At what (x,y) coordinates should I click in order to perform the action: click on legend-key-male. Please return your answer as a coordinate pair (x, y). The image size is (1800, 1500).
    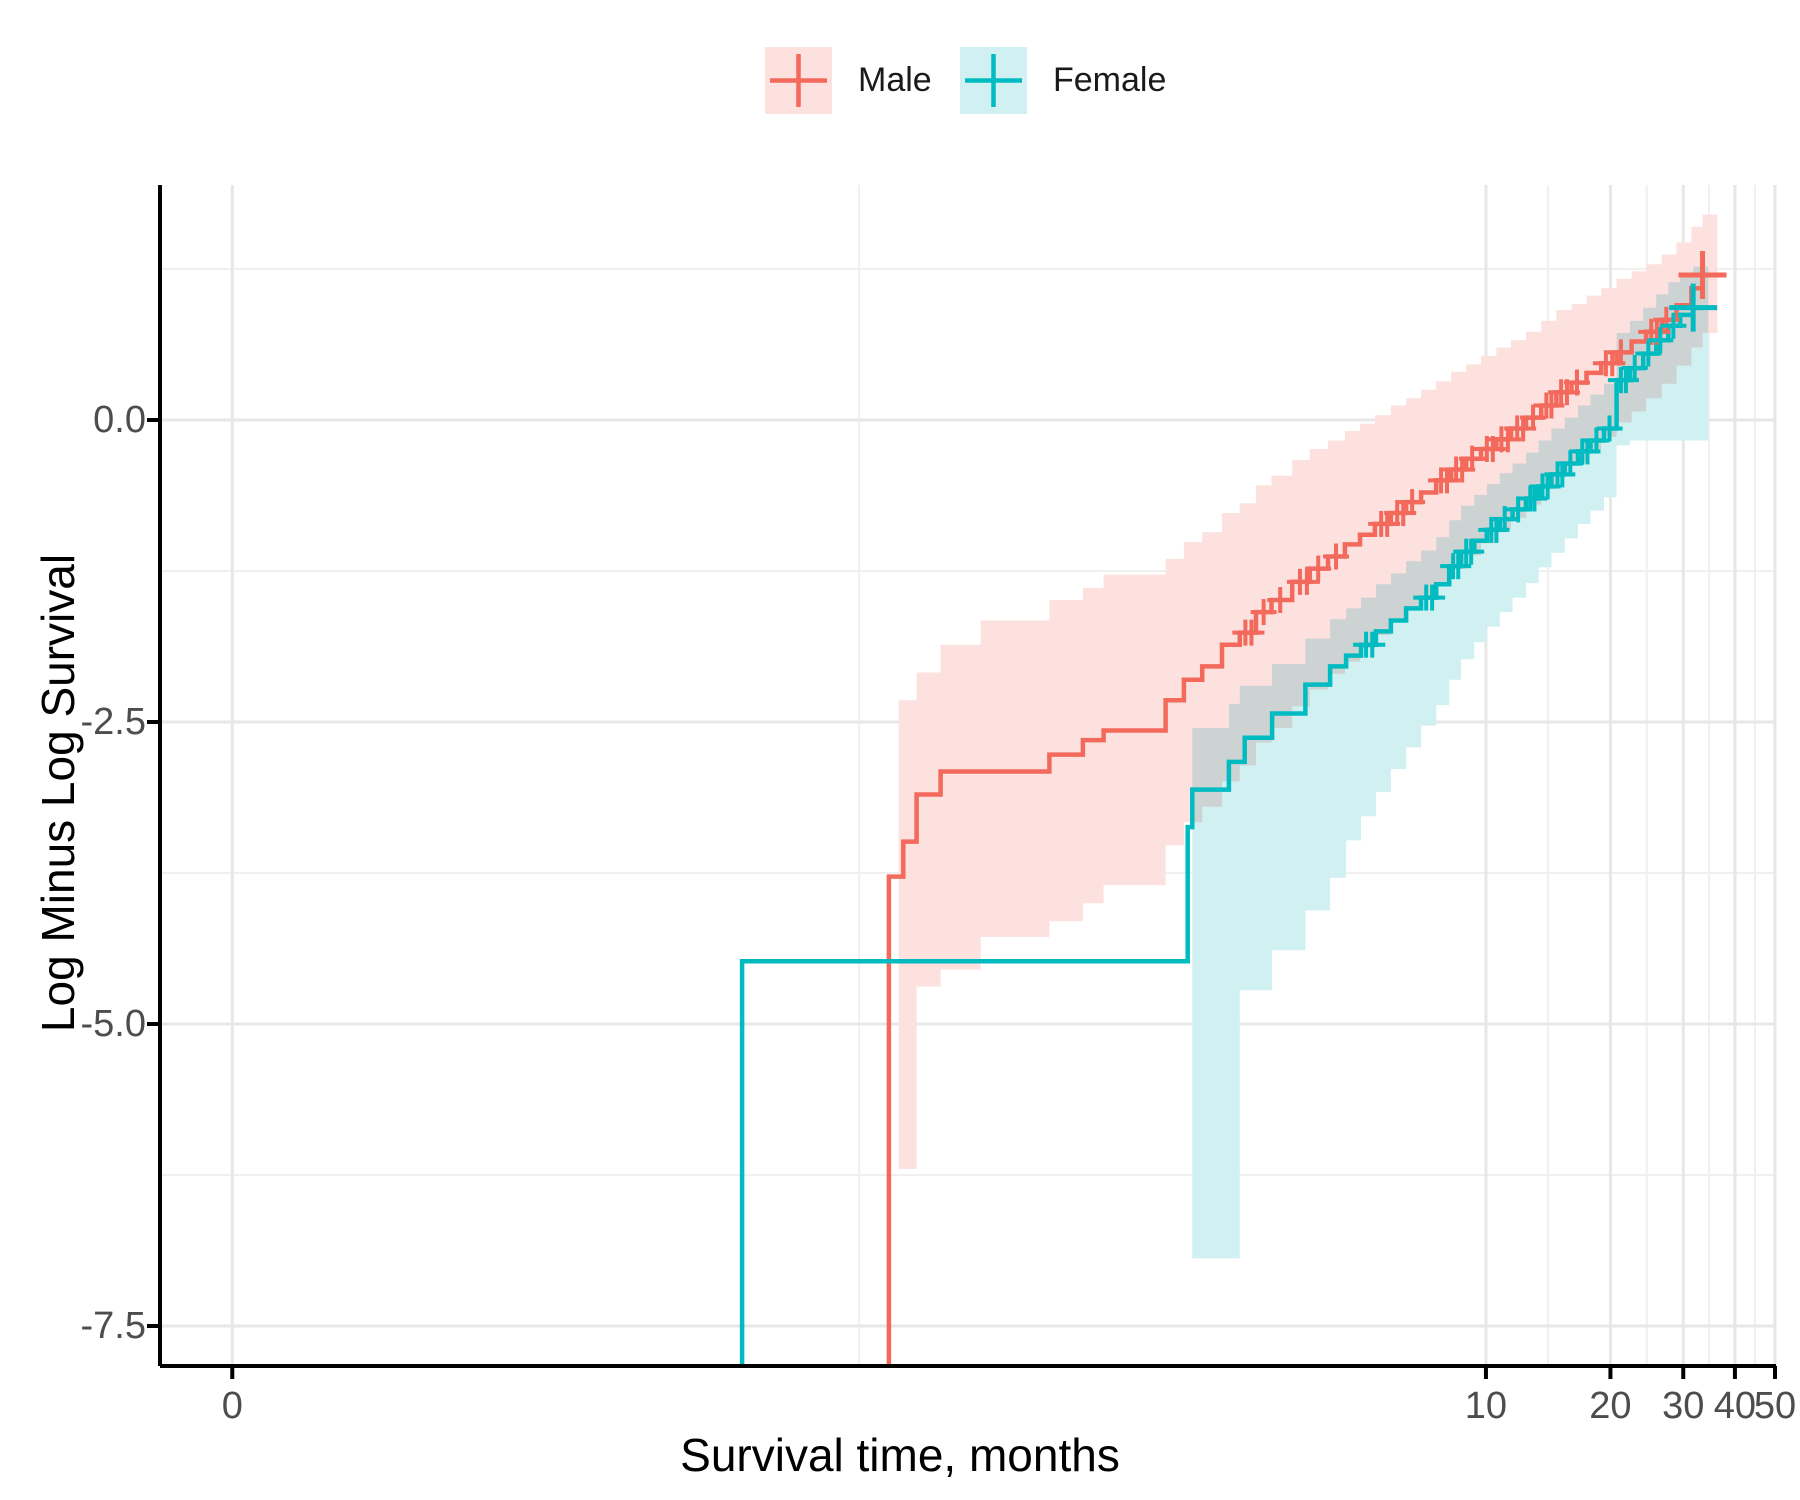
    Looking at the image, I should click on (798, 80).